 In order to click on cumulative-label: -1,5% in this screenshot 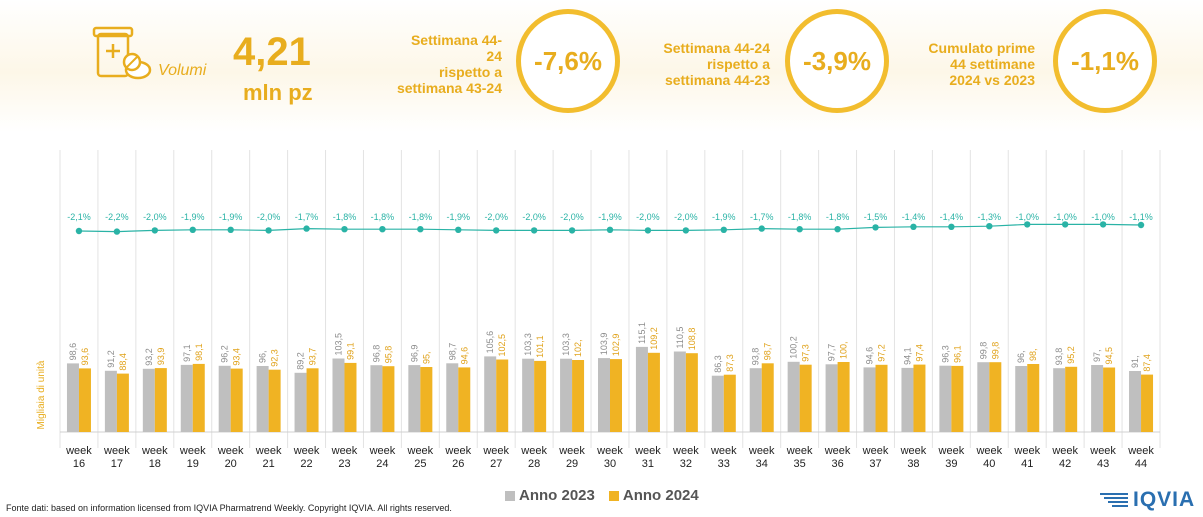, I will do `click(876, 217)`.